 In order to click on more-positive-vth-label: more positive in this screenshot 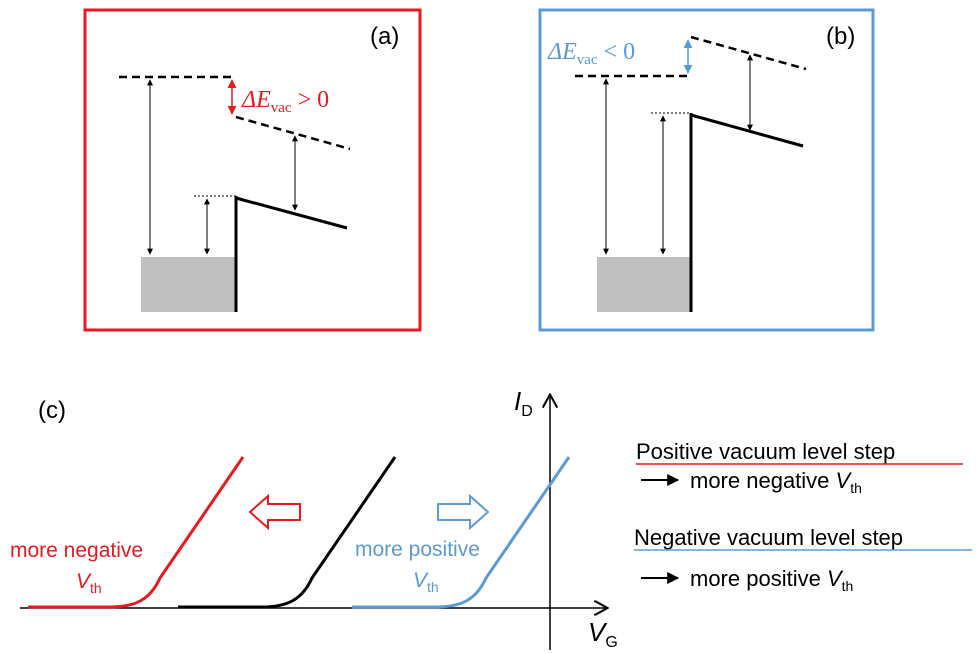, I will do `click(417, 549)`.